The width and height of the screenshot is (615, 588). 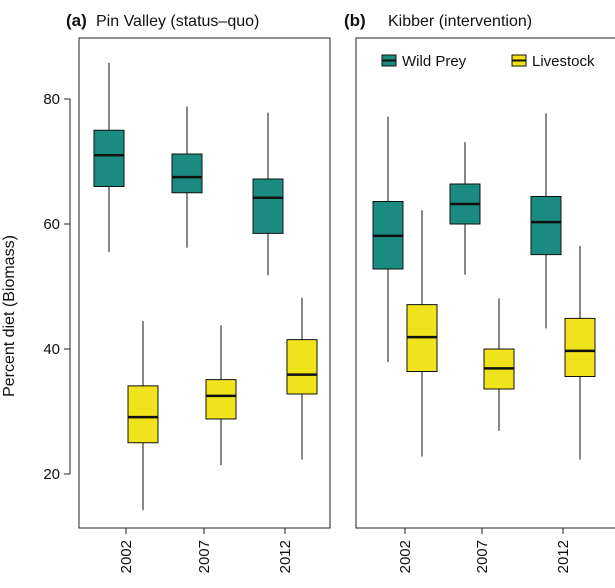 What do you see at coordinates (563, 556) in the screenshot?
I see `panel-b-x-tick-label-2012: 2012` at bounding box center [563, 556].